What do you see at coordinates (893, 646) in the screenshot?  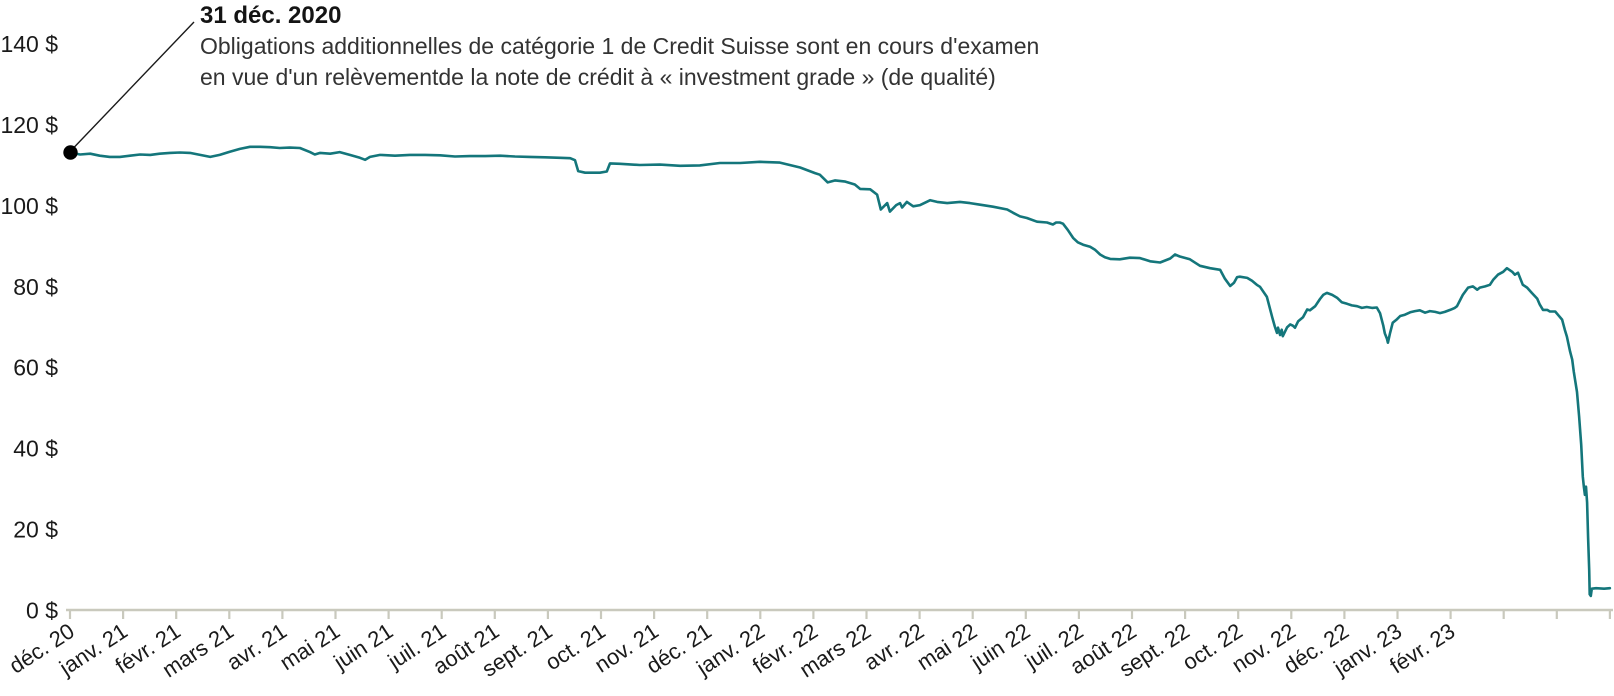 I see `x-axis-label: avr. 22` at bounding box center [893, 646].